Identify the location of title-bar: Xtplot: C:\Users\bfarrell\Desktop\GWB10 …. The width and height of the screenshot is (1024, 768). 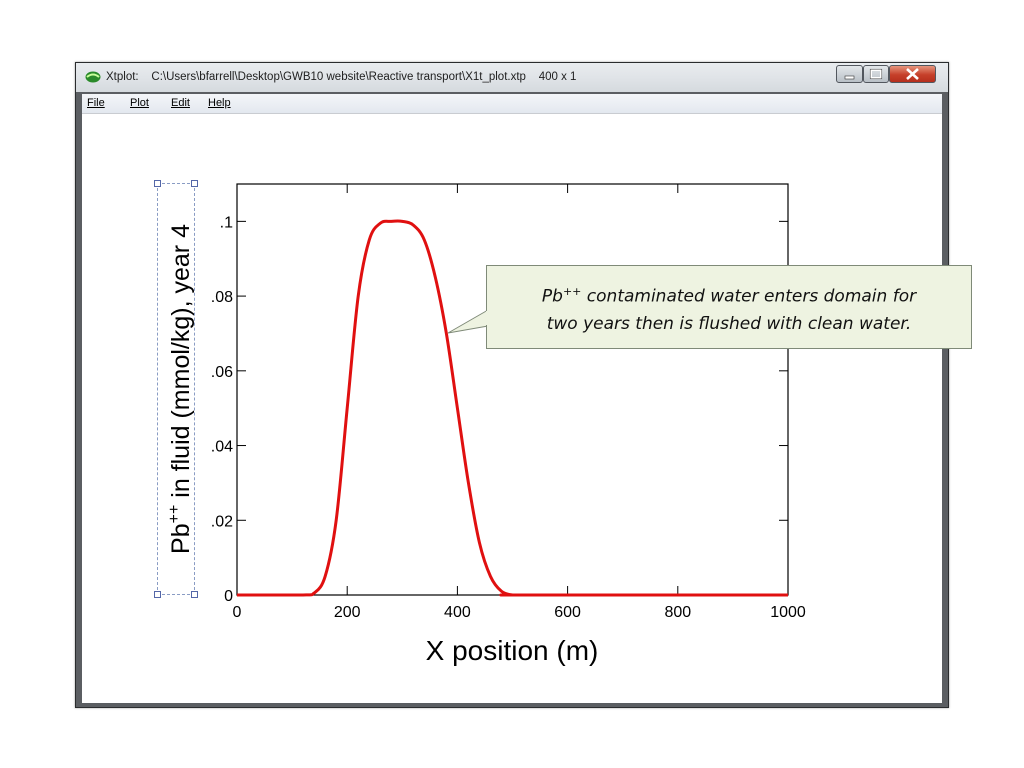
(512, 77).